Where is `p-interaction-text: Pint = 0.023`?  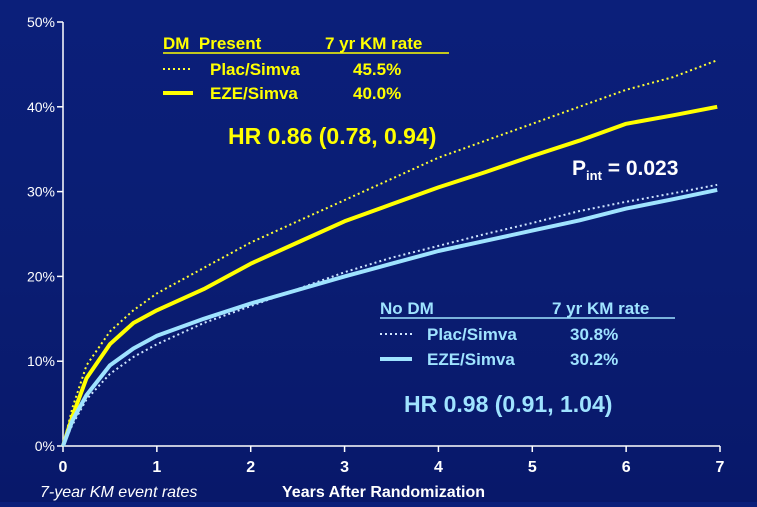
p-interaction-text: Pint = 0.023 is located at coordinates (625, 170).